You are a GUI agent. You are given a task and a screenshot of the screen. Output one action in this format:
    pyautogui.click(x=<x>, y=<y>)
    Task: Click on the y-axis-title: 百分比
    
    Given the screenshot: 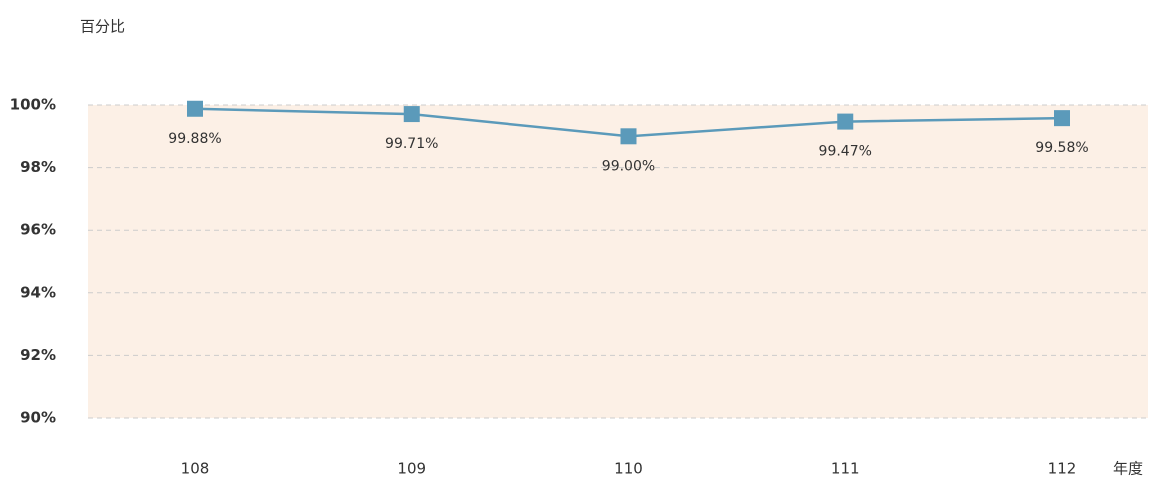 What is the action you would take?
    pyautogui.click(x=102, y=27)
    